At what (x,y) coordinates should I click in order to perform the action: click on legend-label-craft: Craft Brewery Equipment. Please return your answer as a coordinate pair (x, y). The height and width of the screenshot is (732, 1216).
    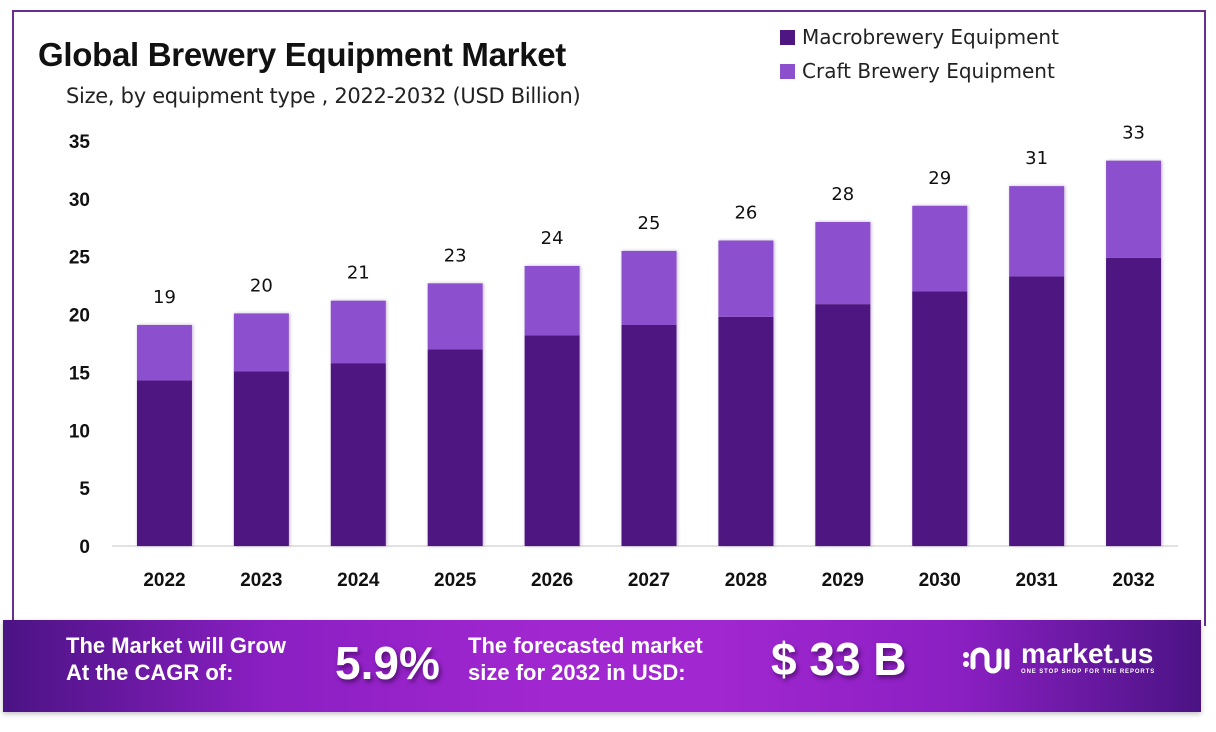
    Looking at the image, I should click on (928, 71).